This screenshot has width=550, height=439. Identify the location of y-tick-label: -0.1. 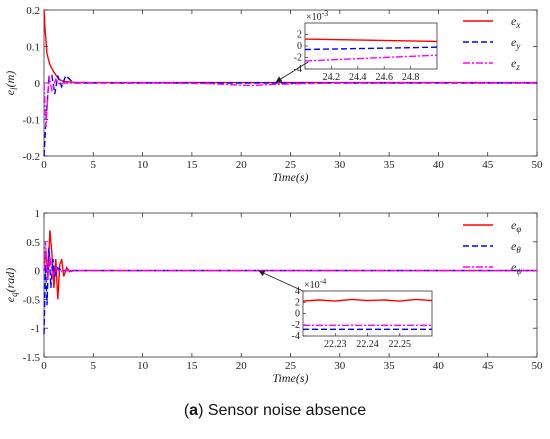
(31, 121).